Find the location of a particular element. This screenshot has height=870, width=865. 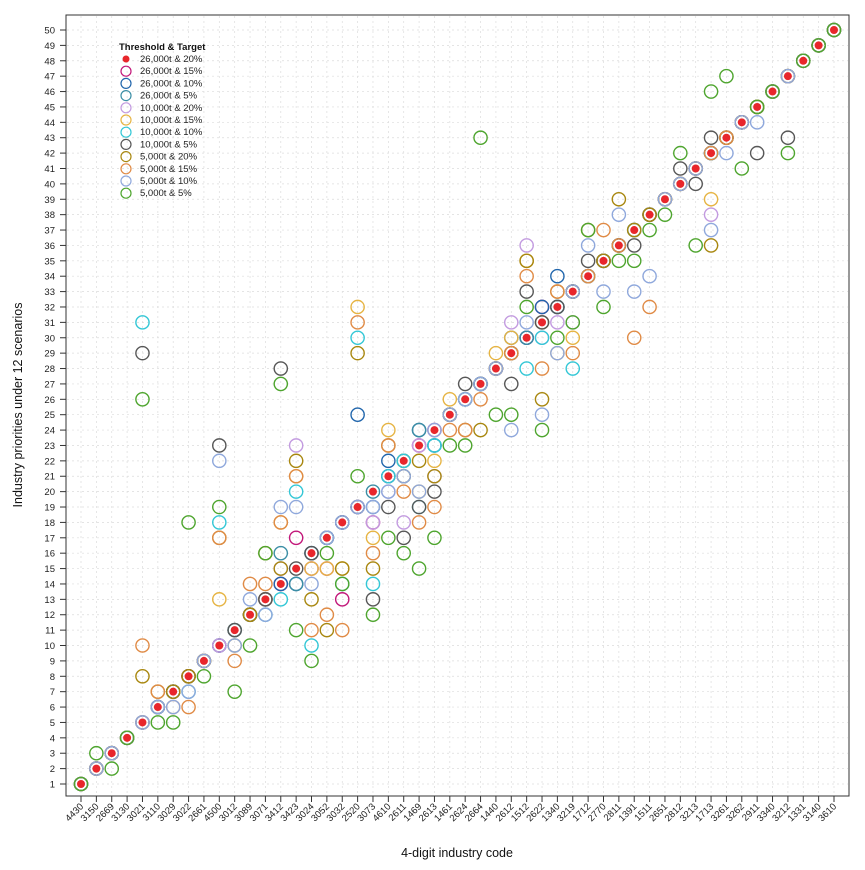

y-tick-label: 6 is located at coordinates (52, 708).